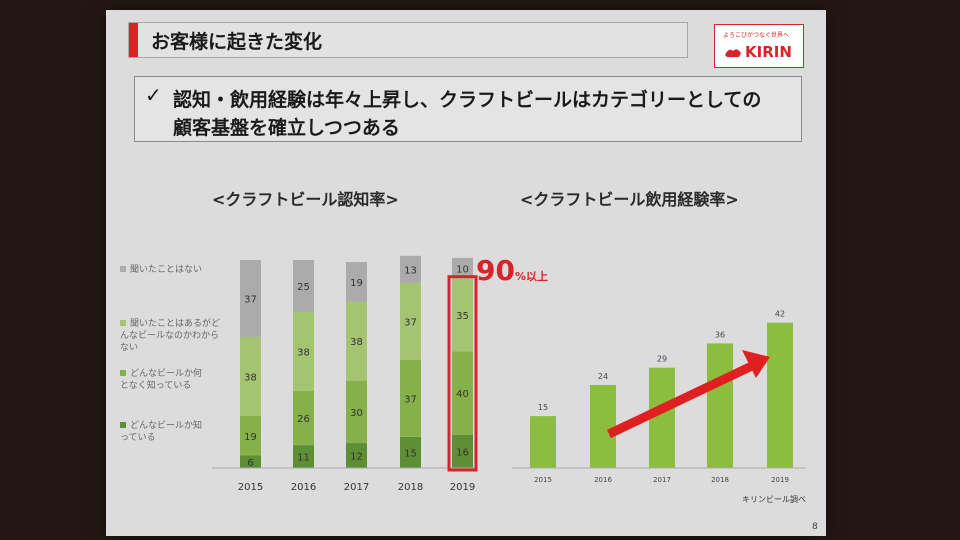  I want to click on experience-x-tick-label: 2015, so click(543, 480).